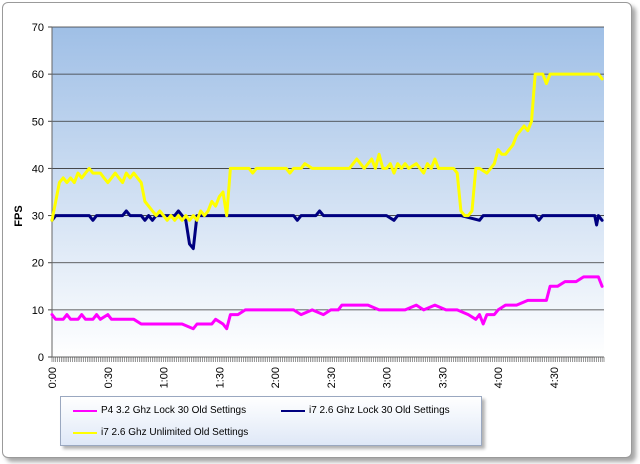  What do you see at coordinates (38, 169) in the screenshot?
I see `y-tick-label: 40` at bounding box center [38, 169].